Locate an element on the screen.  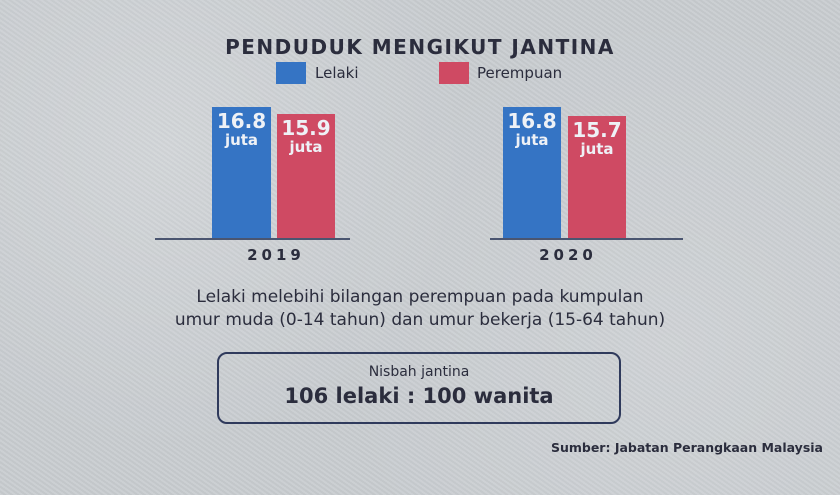
bar-2020-perempuan: 15.7 juta is located at coordinates (597, 177).